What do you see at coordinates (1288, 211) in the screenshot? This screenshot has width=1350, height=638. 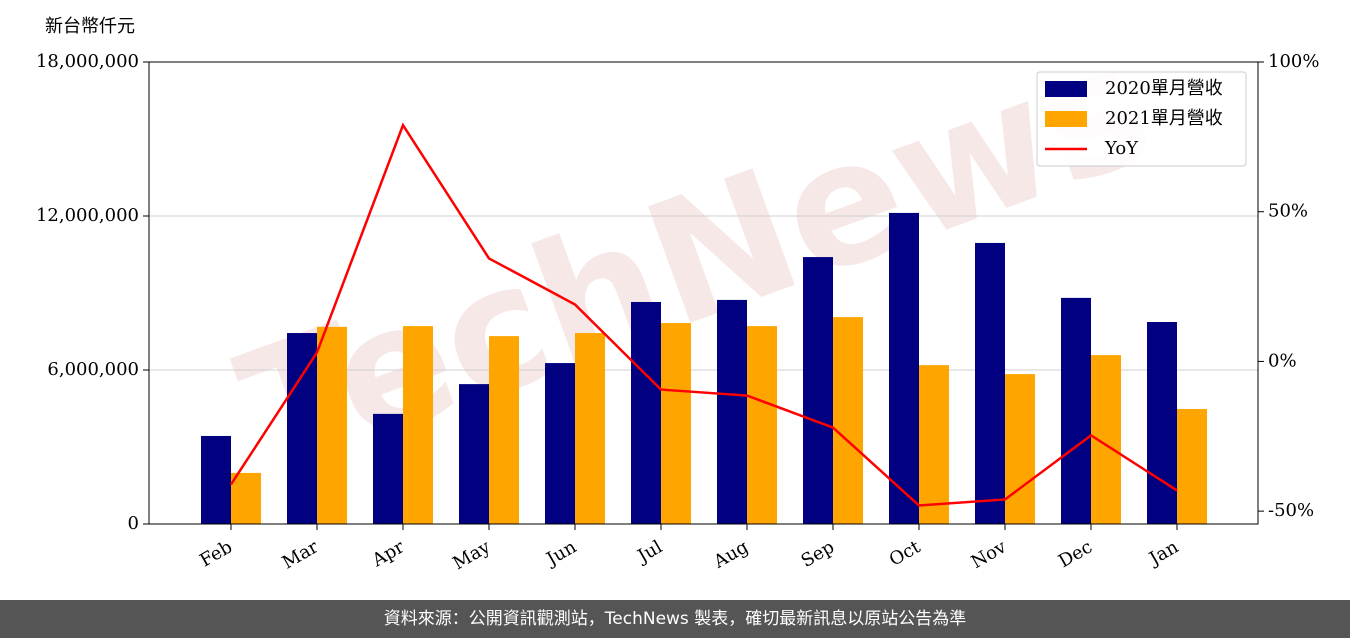 I see `y2-tick-label: 50%` at bounding box center [1288, 211].